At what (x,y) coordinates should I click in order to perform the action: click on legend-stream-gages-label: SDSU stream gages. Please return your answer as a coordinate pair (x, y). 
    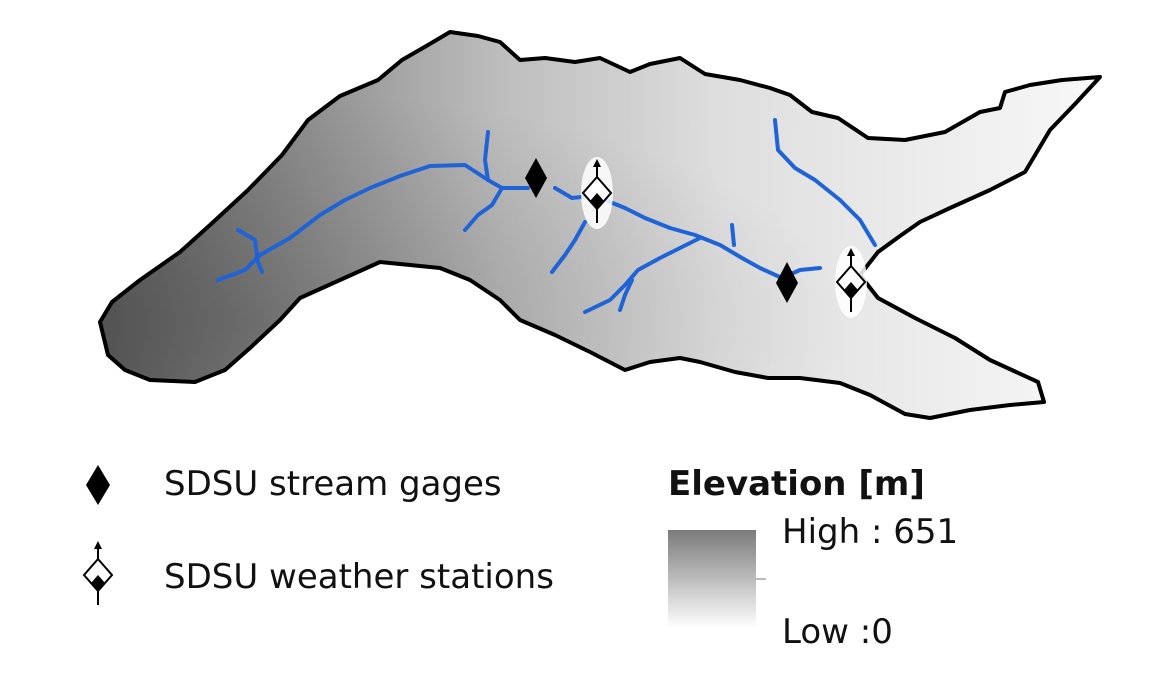
    Looking at the image, I should click on (333, 484).